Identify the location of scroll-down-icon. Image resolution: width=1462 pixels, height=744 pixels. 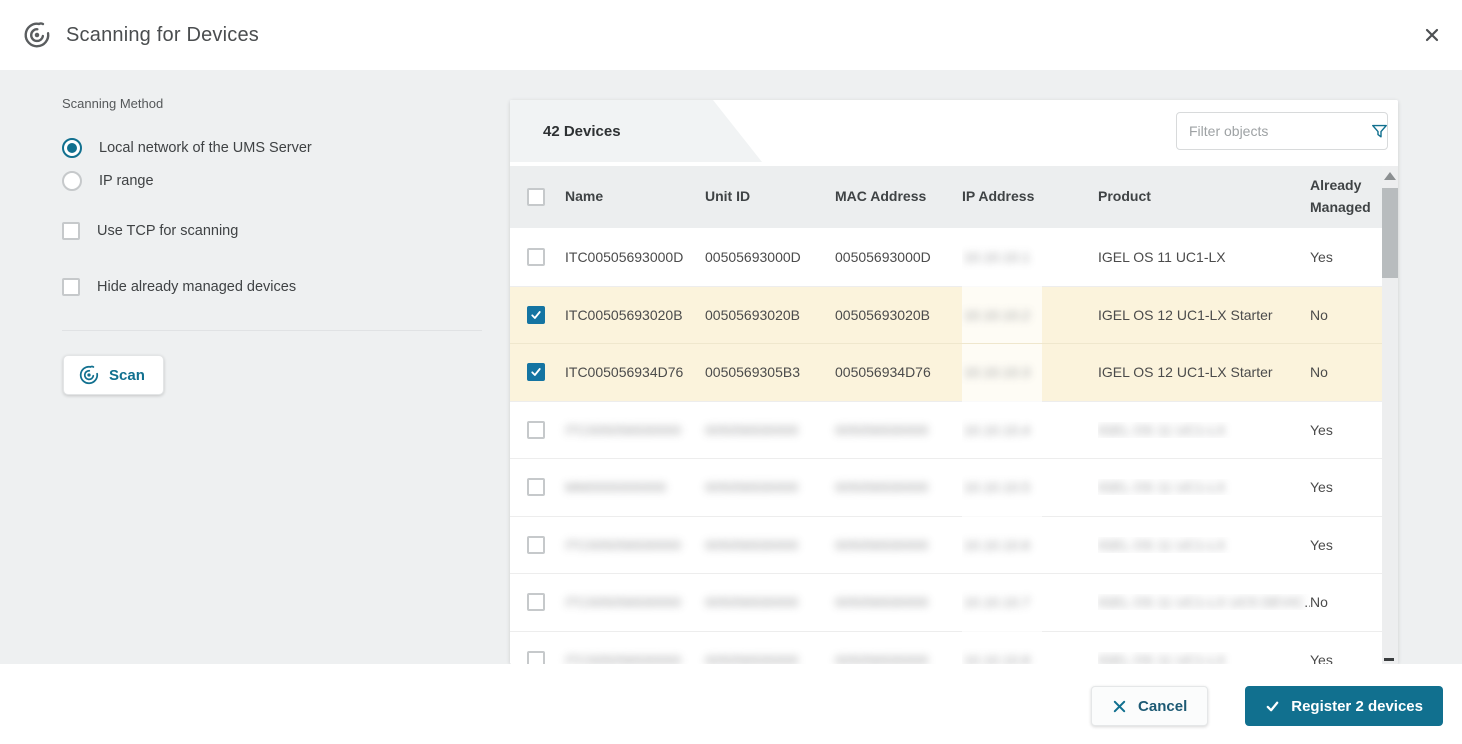
(1389, 659).